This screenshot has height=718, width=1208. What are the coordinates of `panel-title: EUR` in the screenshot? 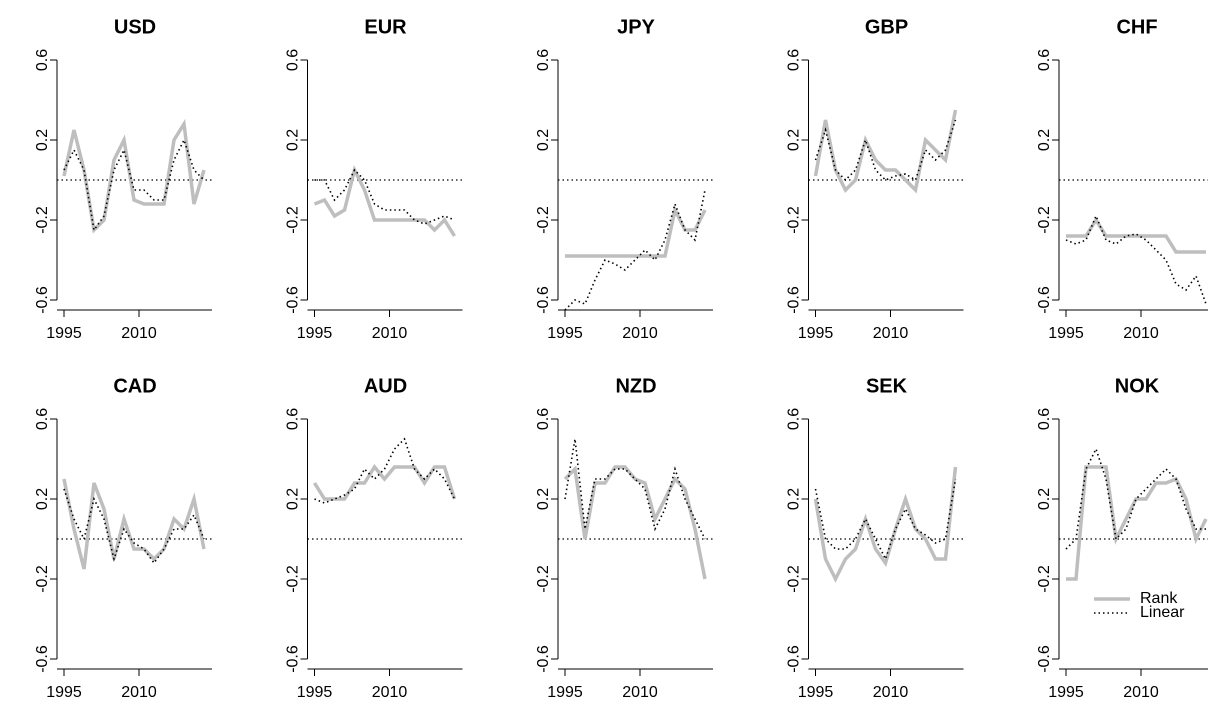 It's located at (385, 27).